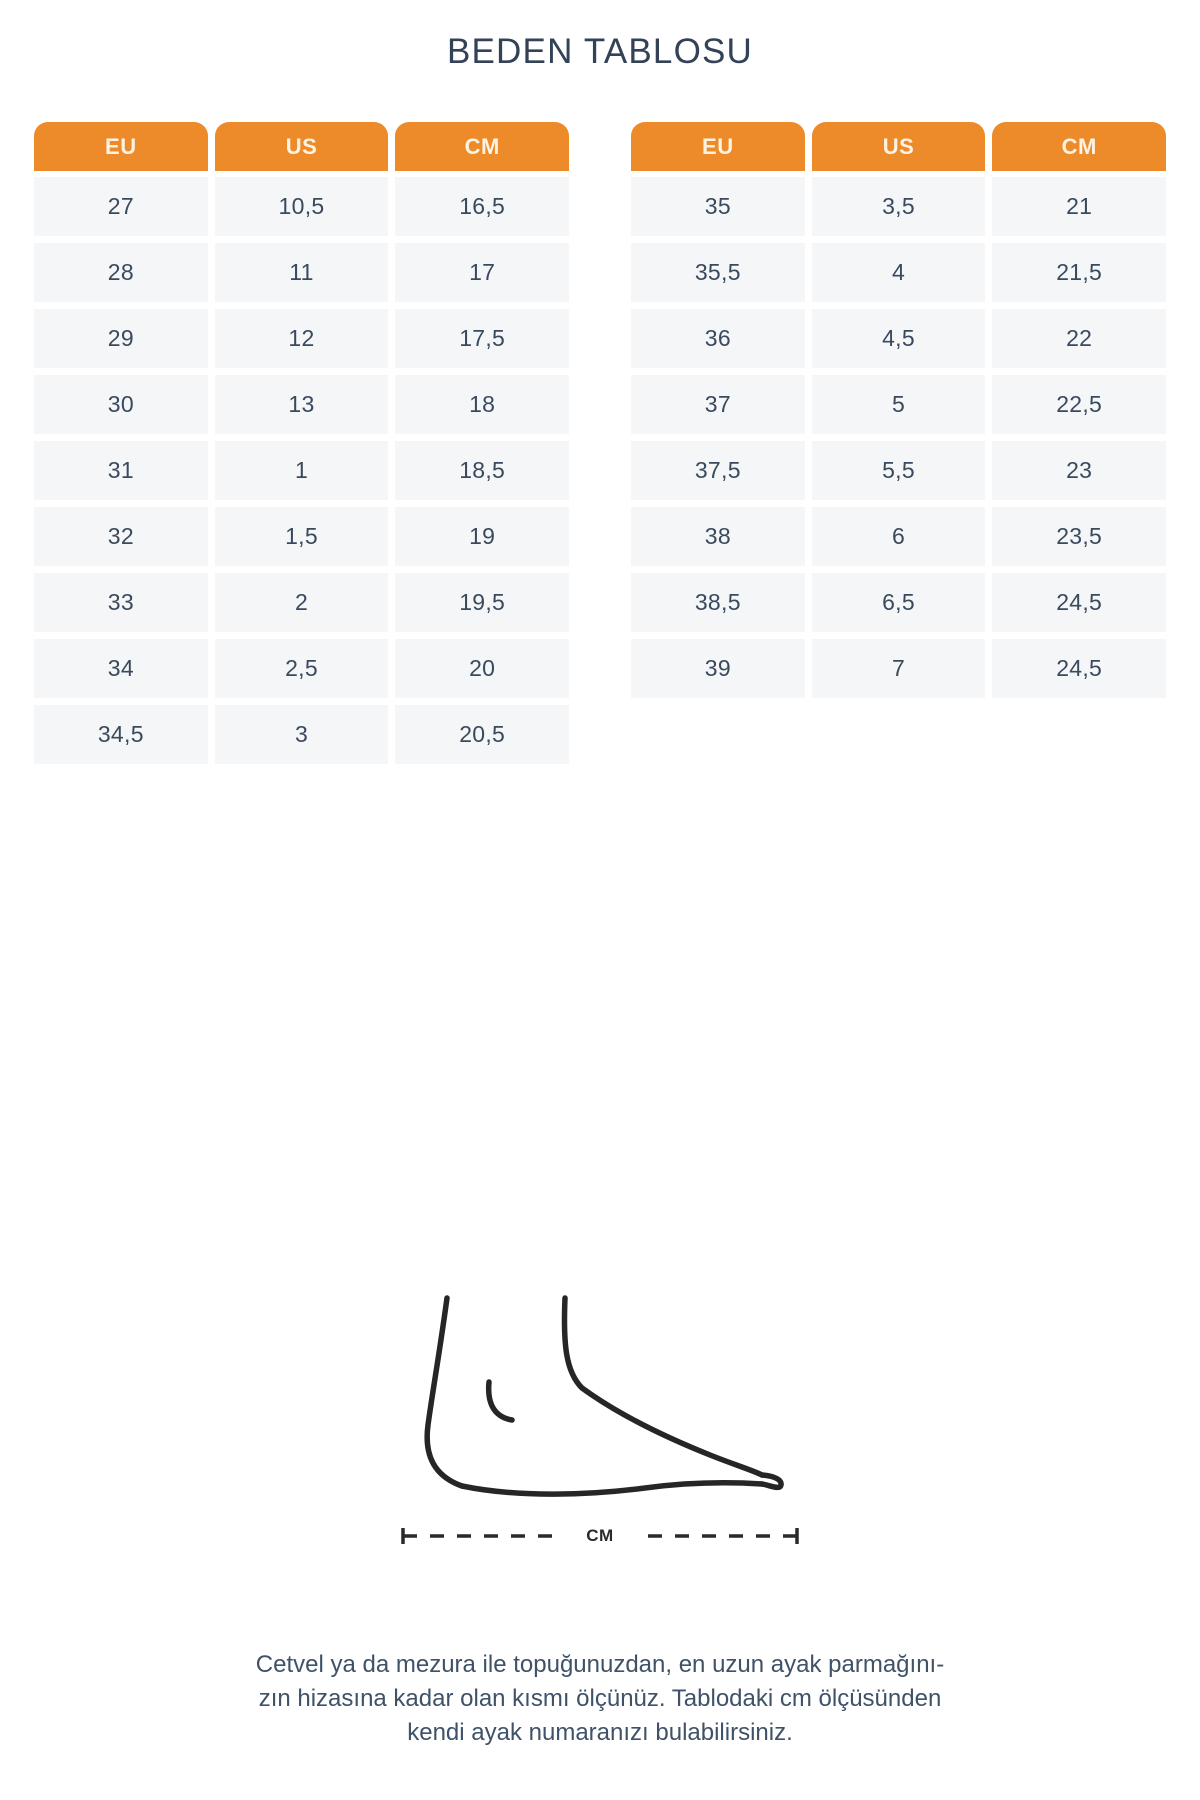 The image size is (1200, 1800). What do you see at coordinates (121, 734) in the screenshot?
I see `cell-eu: 34,5` at bounding box center [121, 734].